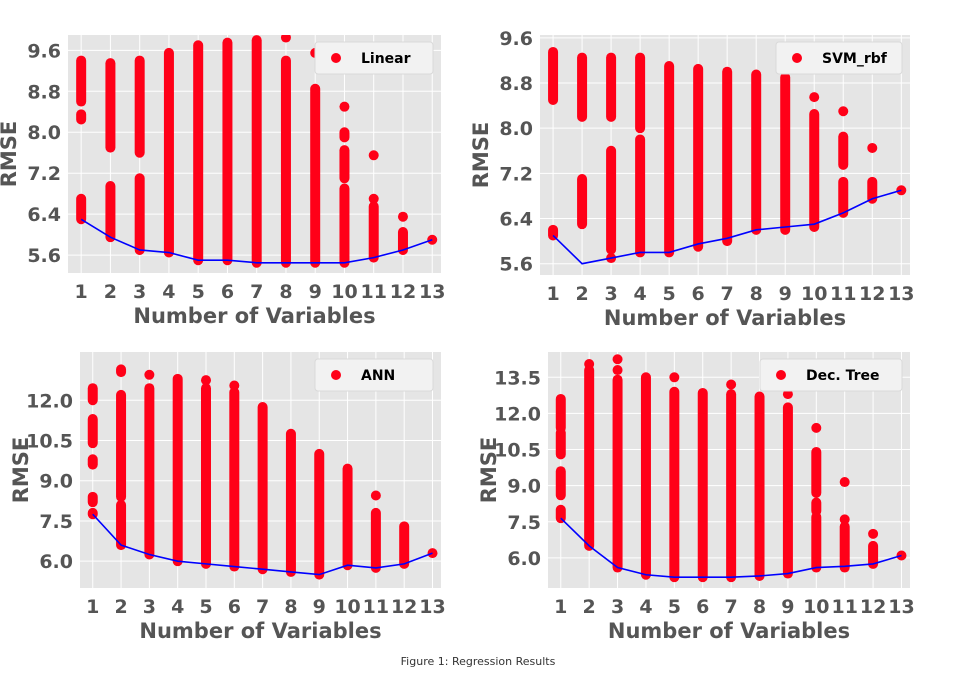 This screenshot has height=678, width=956. I want to click on y-tick-label: 12.0, so click(517, 414).